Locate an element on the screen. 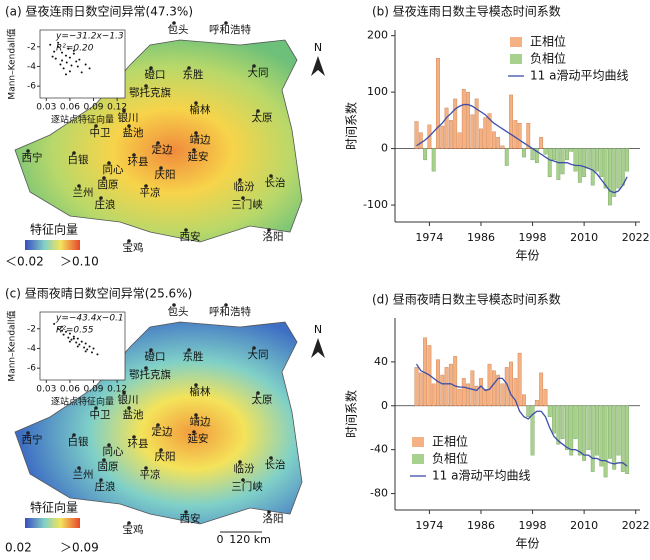 This screenshot has height=560, width=650. legend-label: 正相位 is located at coordinates (548, 41).